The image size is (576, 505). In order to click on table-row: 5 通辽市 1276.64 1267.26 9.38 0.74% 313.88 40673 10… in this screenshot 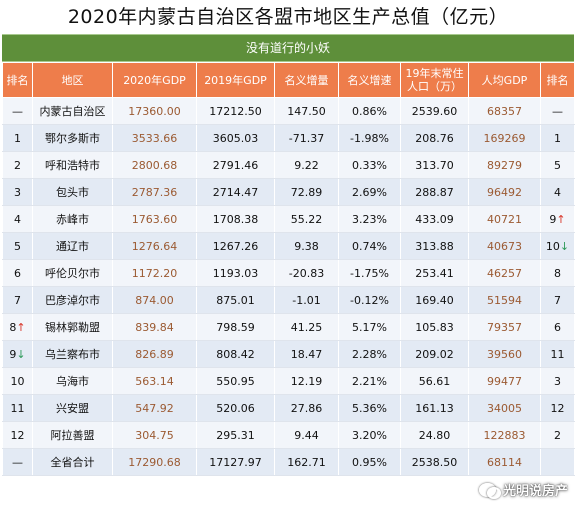, I will do `click(288, 246)`.